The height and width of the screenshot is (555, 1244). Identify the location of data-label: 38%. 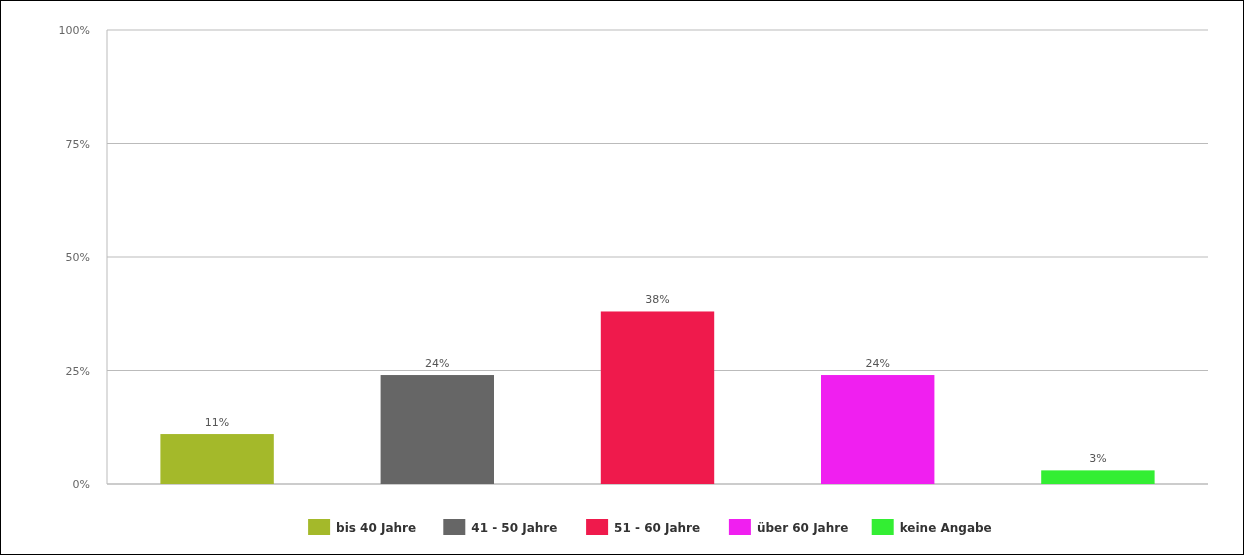
(657, 300).